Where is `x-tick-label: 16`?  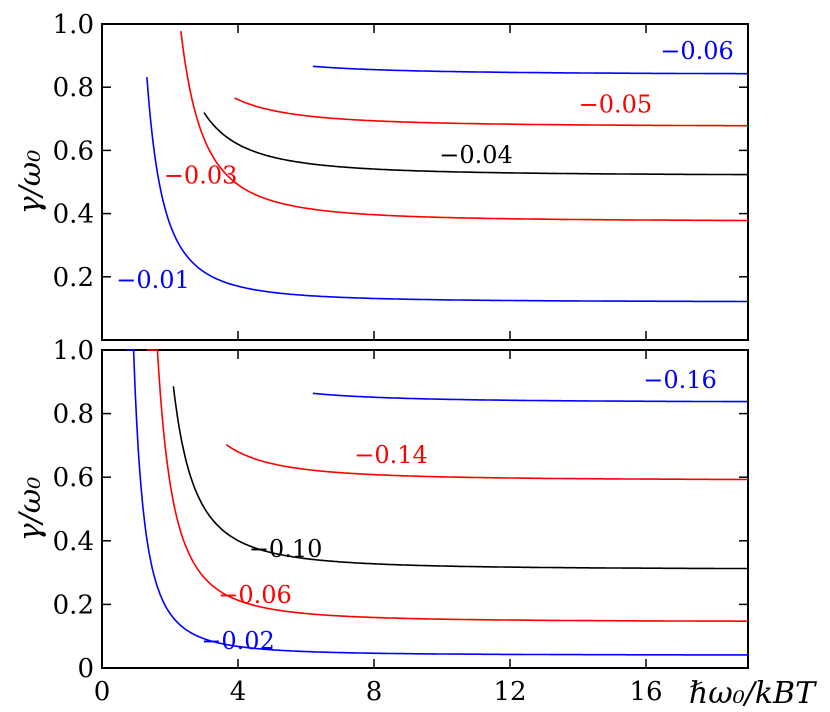 x-tick-label: 16 is located at coordinates (645, 692).